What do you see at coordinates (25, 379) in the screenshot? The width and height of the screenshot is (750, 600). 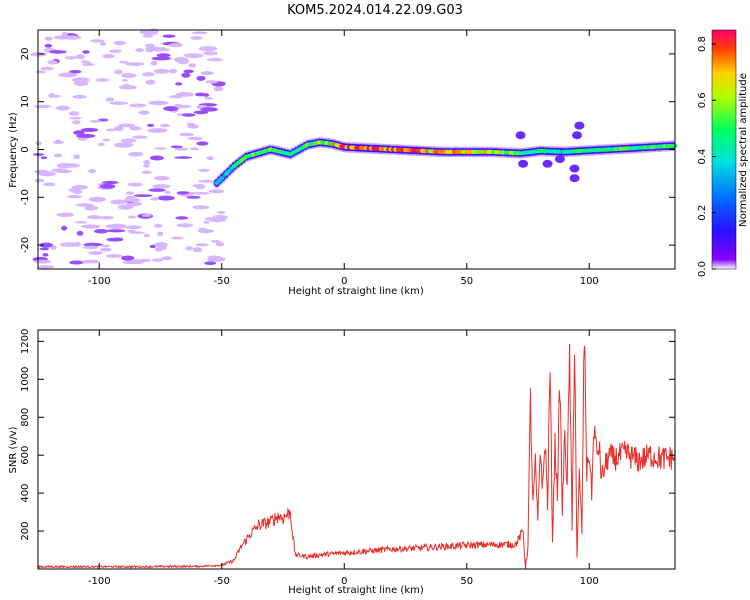 I see `y-tick-label: 1000` at bounding box center [25, 379].